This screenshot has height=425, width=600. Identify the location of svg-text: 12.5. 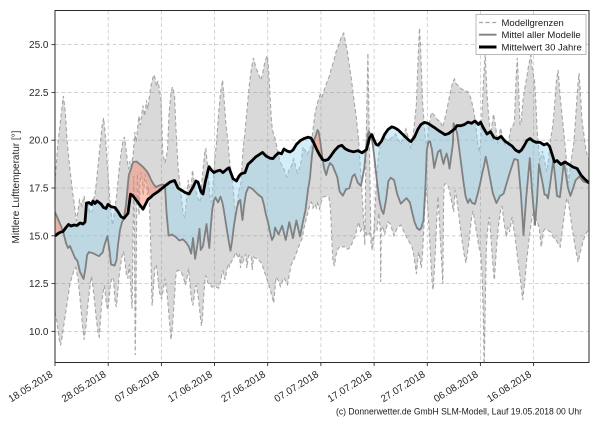
(39, 284).